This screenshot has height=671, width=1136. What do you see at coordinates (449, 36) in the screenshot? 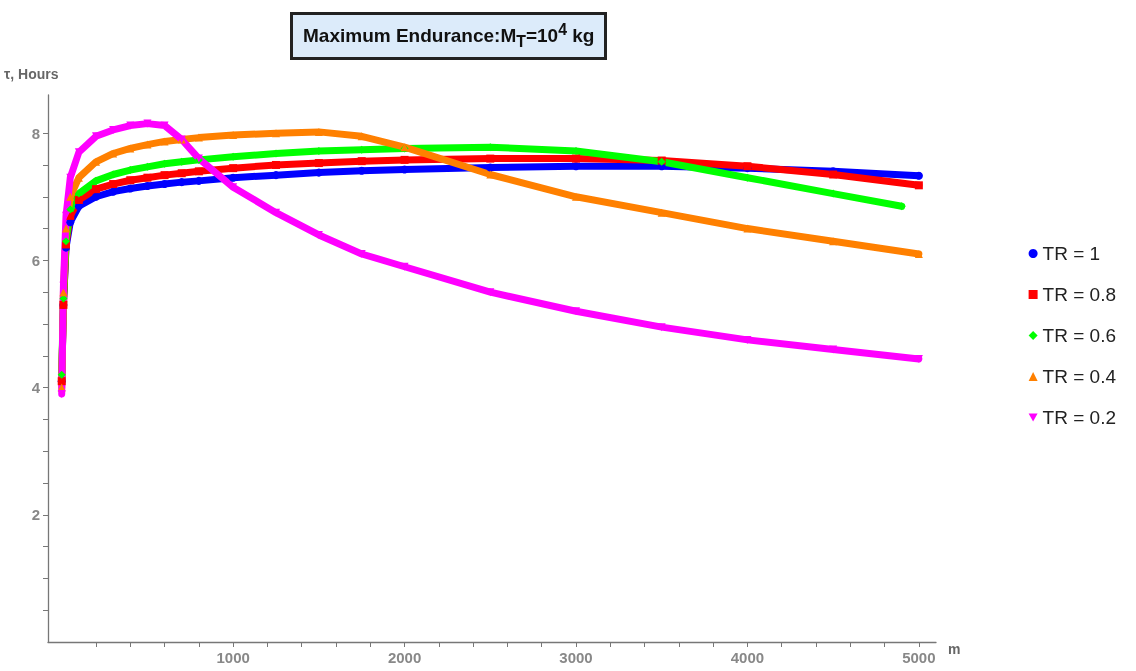
I see `chart-title: Maximum Endurance:M$_{T}$=10$^{4}$ kg` at bounding box center [449, 36].